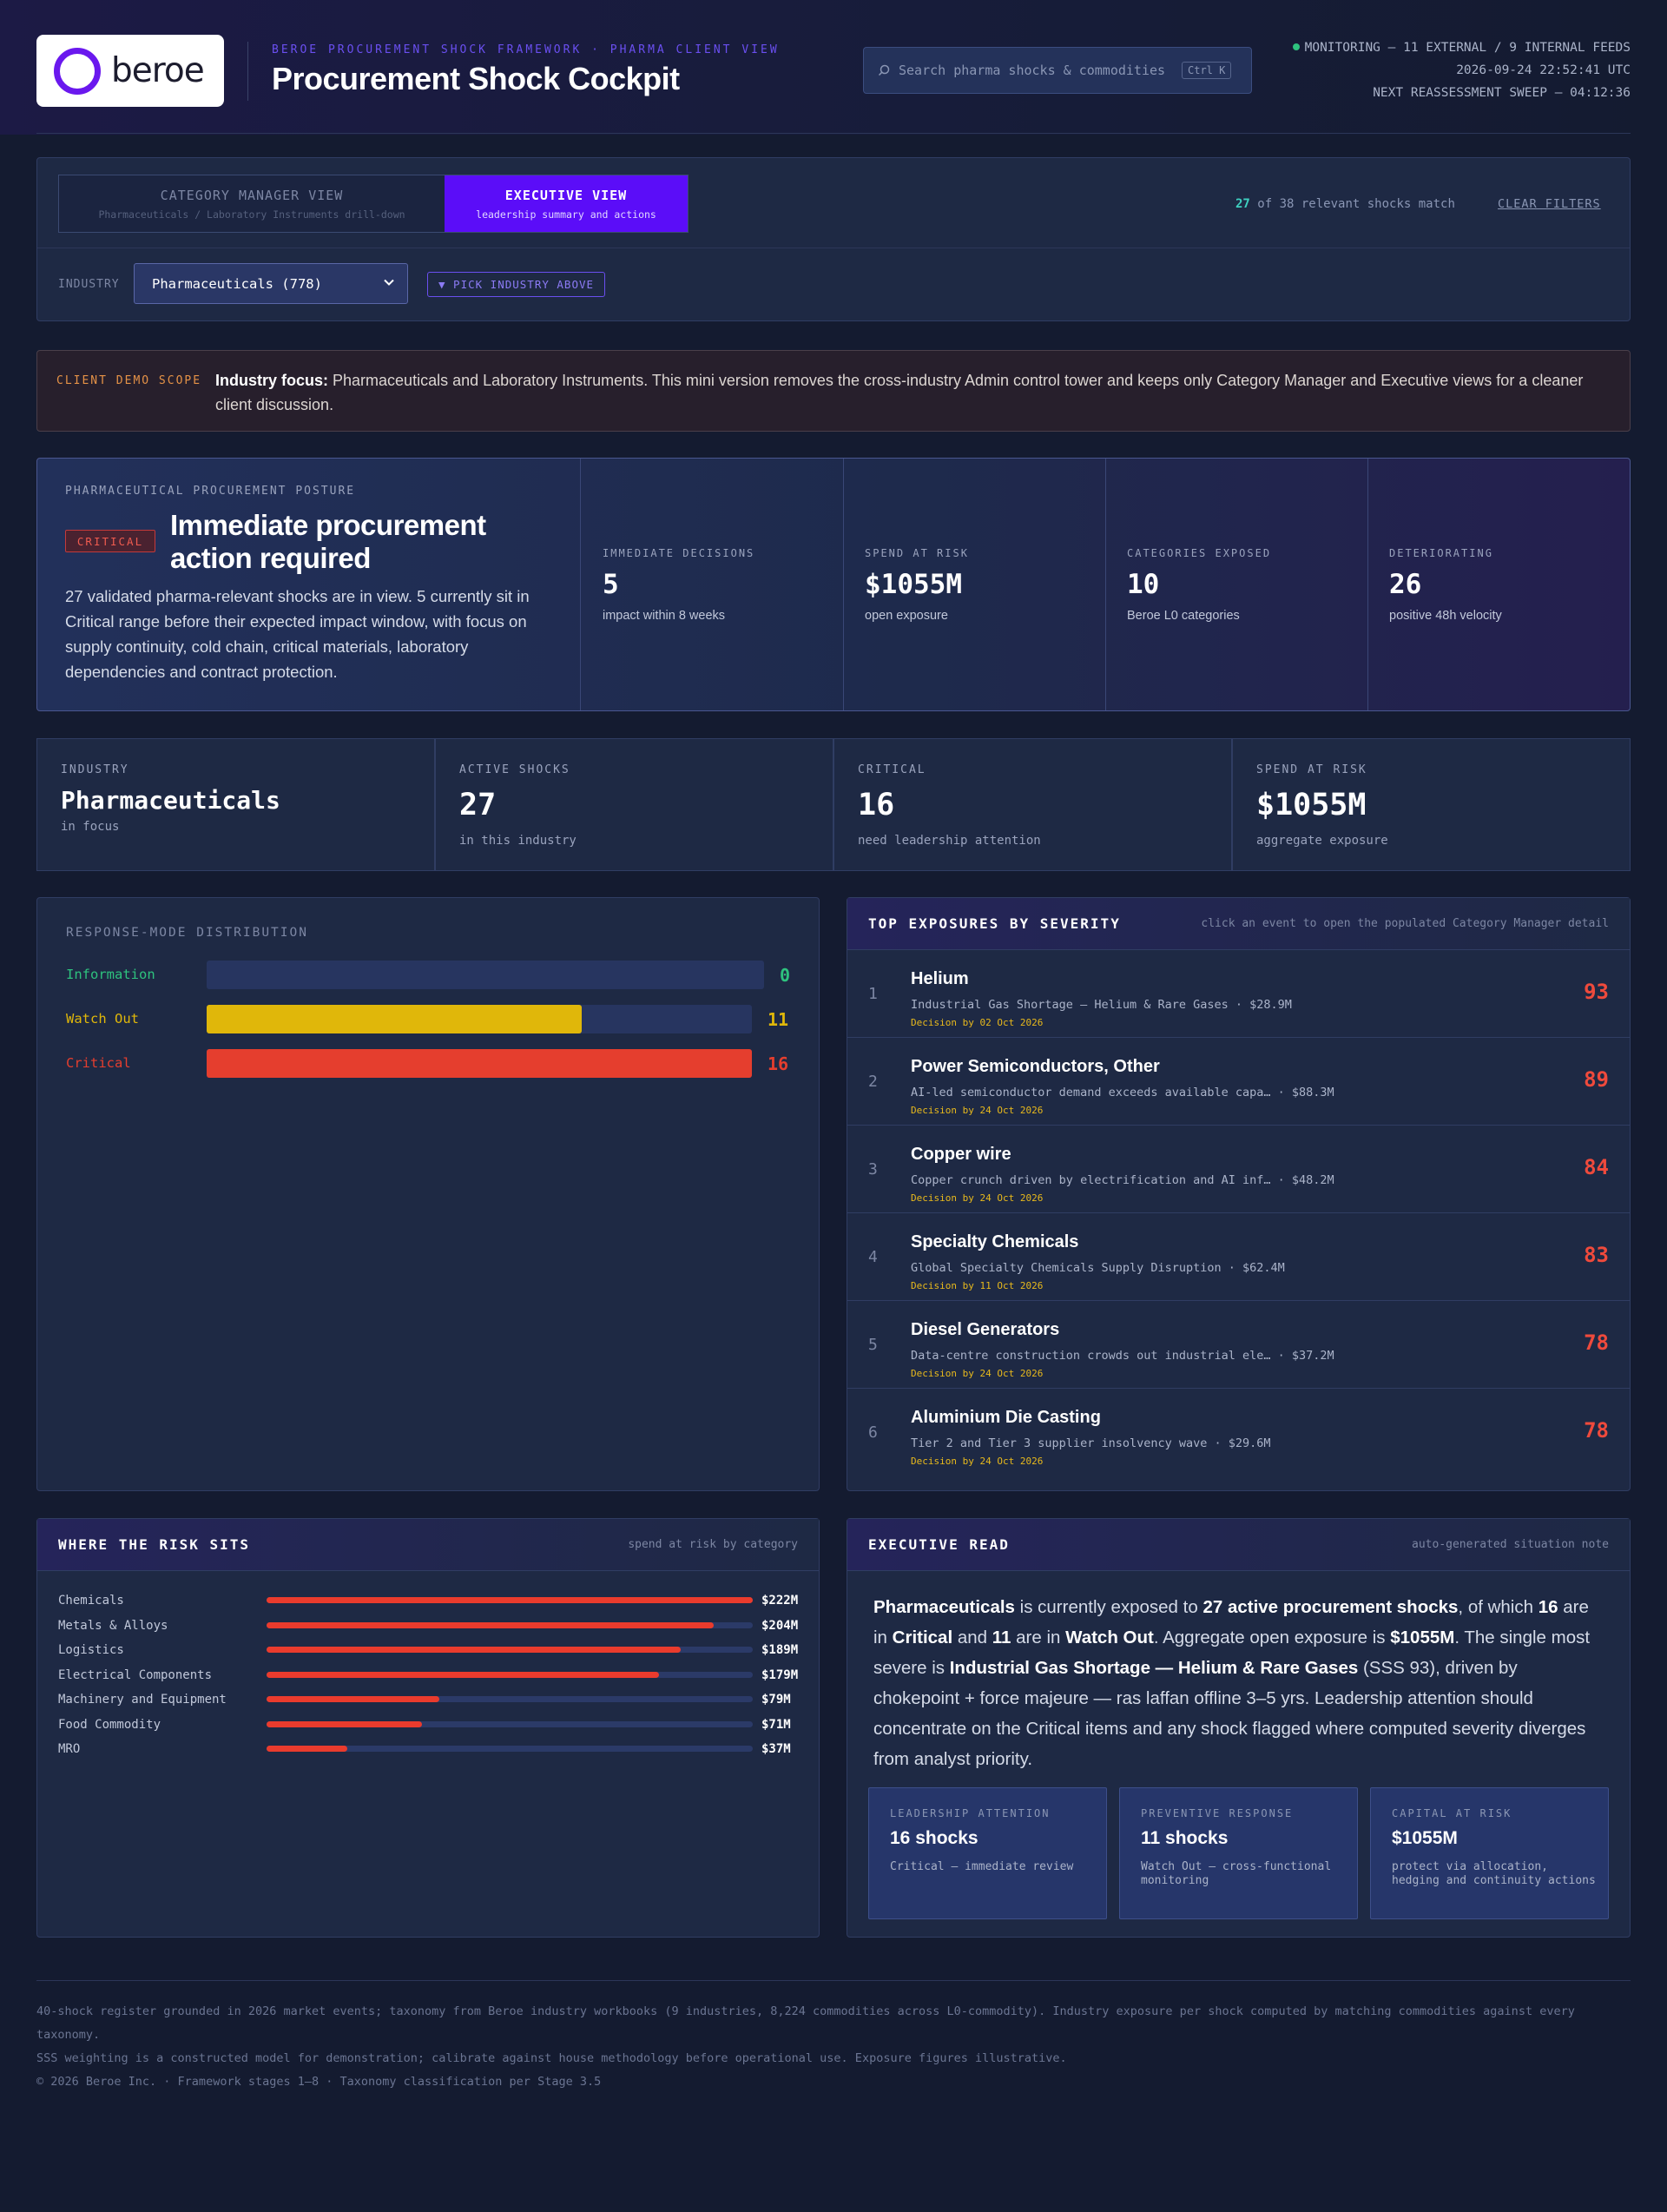 This screenshot has width=1667, height=2212. Describe the element at coordinates (1109, 1638) in the screenshot. I see `read-highlight: Watch Out` at that location.